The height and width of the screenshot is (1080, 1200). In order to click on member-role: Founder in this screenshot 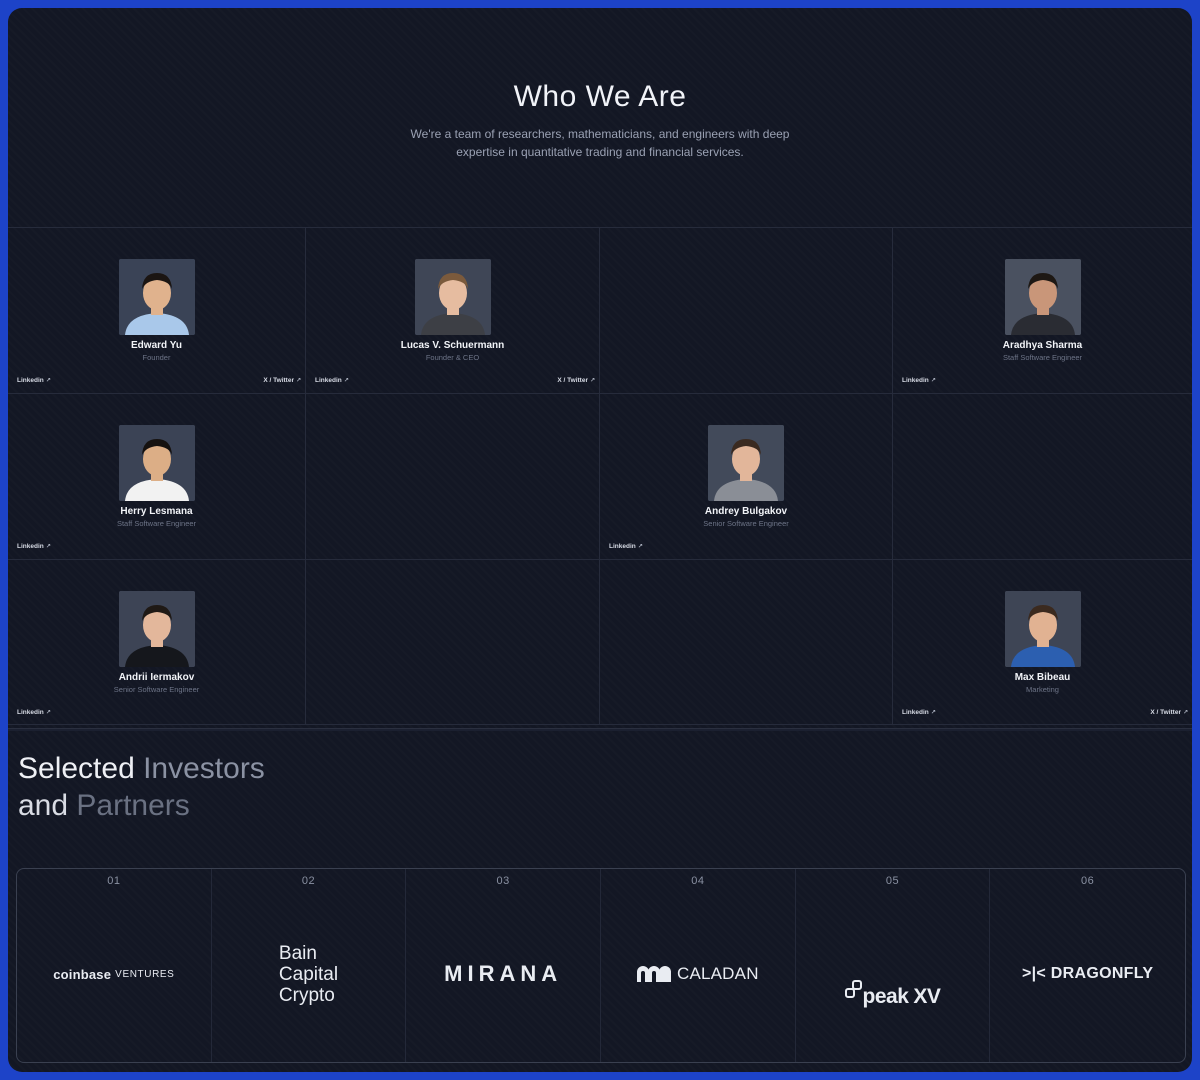, I will do `click(156, 357)`.